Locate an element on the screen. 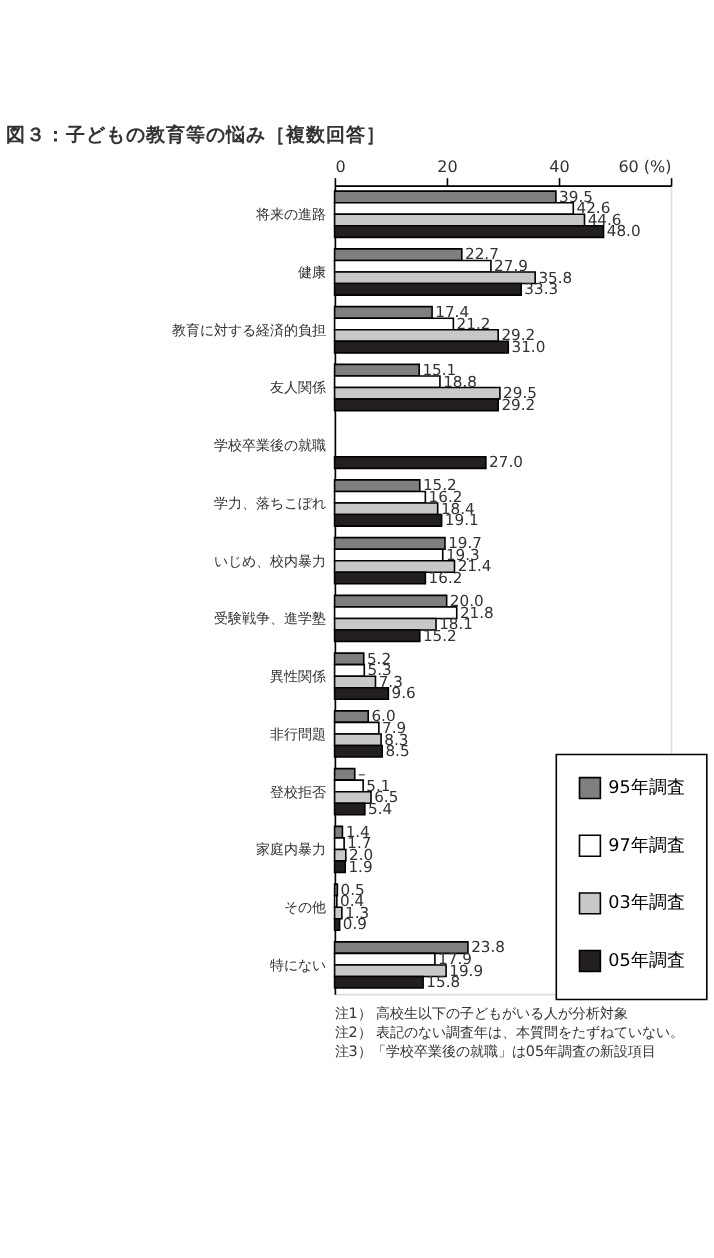  legend-label: 05年調査 is located at coordinates (646, 960).